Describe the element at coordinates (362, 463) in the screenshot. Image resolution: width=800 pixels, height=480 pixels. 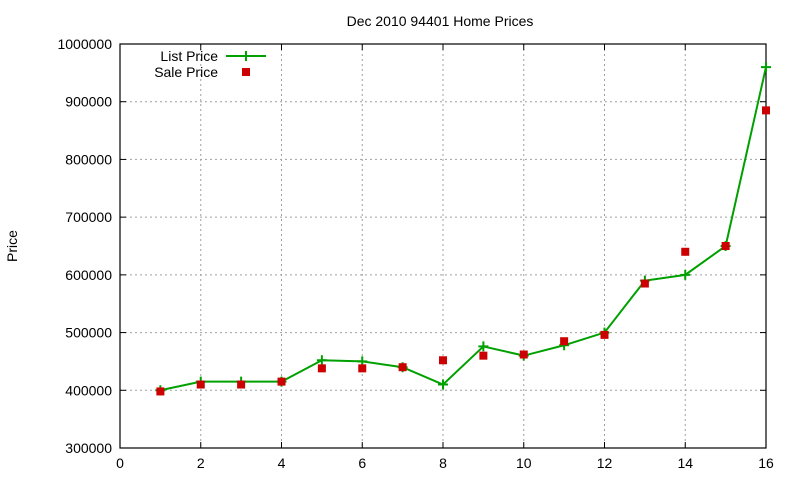
I see `x-tick-label: 6` at that location.